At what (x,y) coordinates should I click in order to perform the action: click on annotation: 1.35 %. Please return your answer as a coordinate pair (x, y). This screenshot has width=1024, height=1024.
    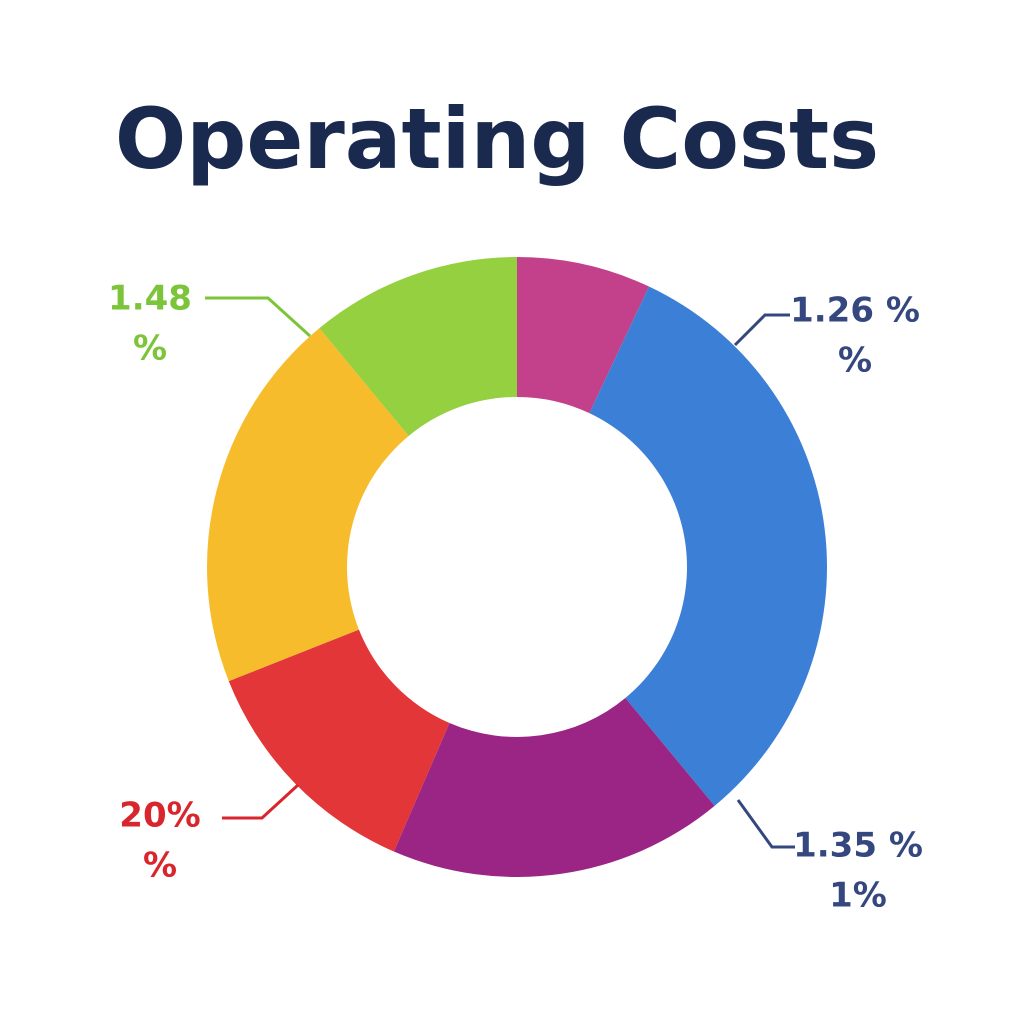
    Looking at the image, I should click on (858, 846).